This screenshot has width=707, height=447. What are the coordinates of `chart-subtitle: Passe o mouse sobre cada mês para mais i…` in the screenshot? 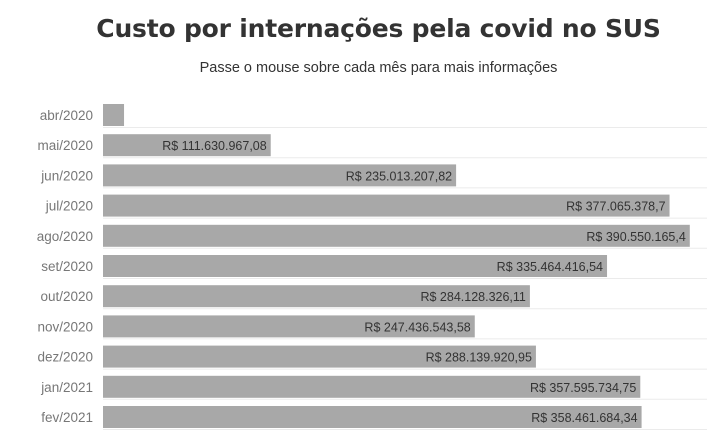 It's located at (378, 68).